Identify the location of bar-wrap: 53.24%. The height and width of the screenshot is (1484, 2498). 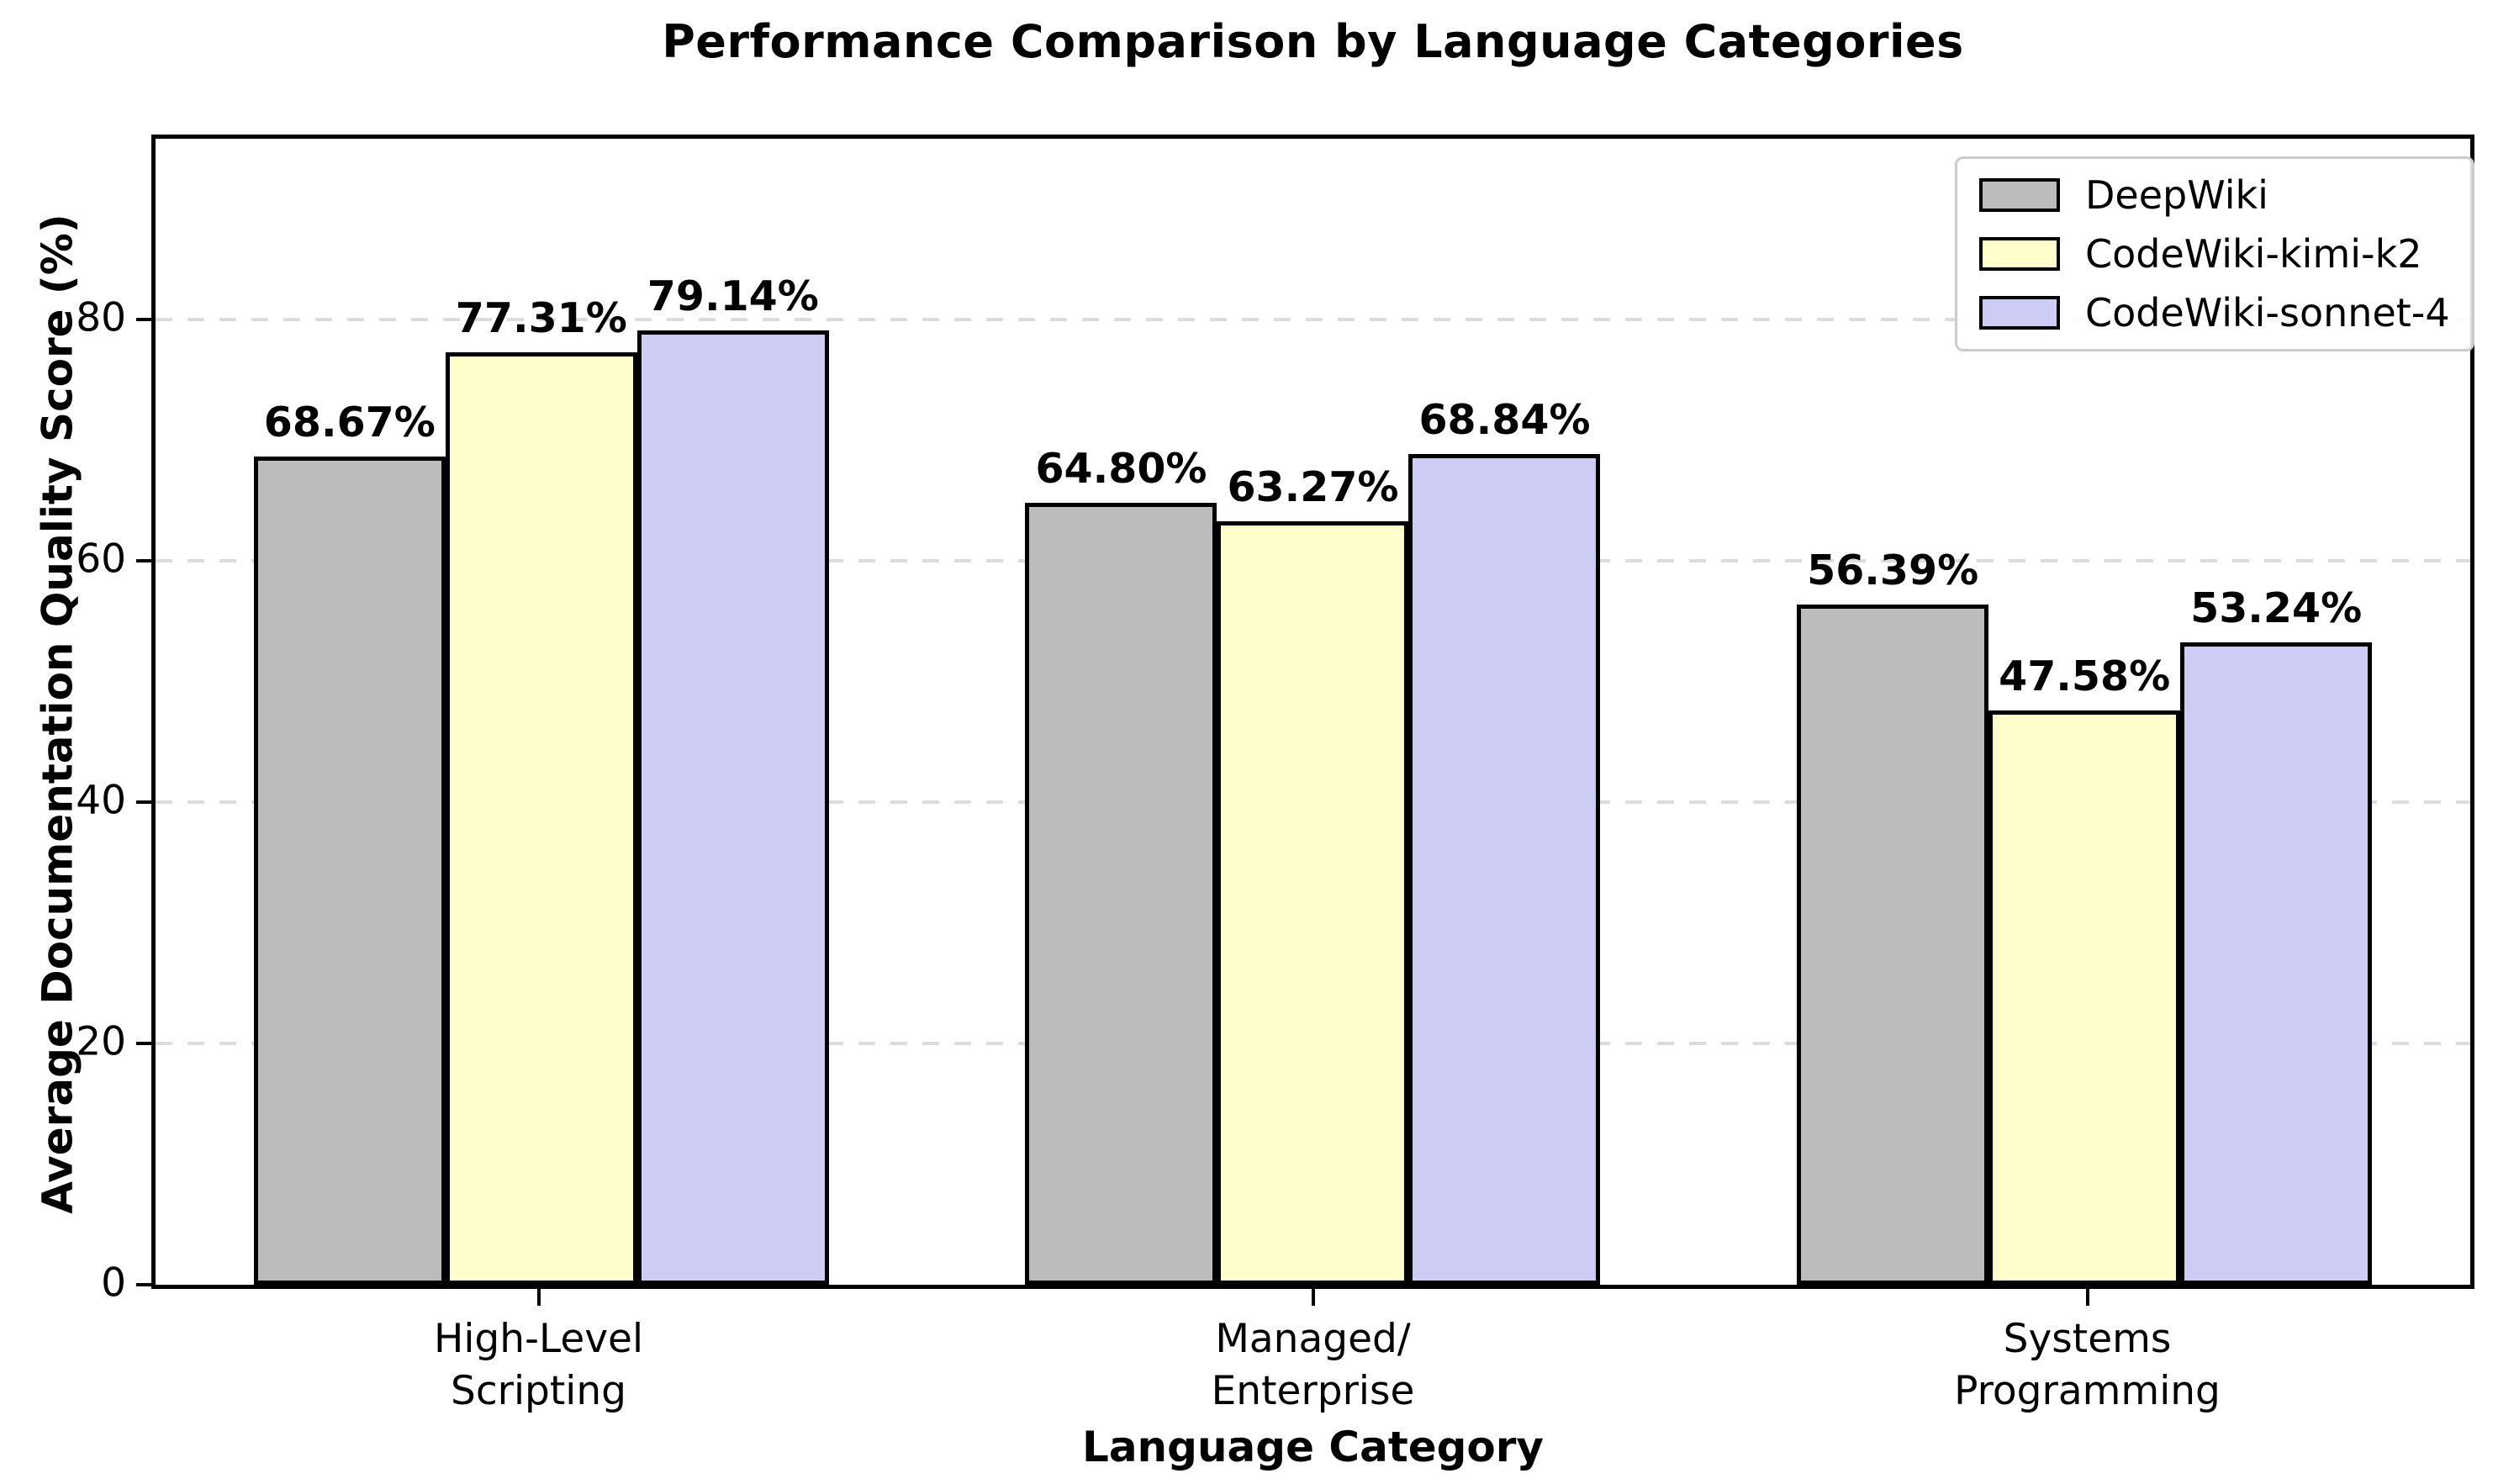
(2276, 934).